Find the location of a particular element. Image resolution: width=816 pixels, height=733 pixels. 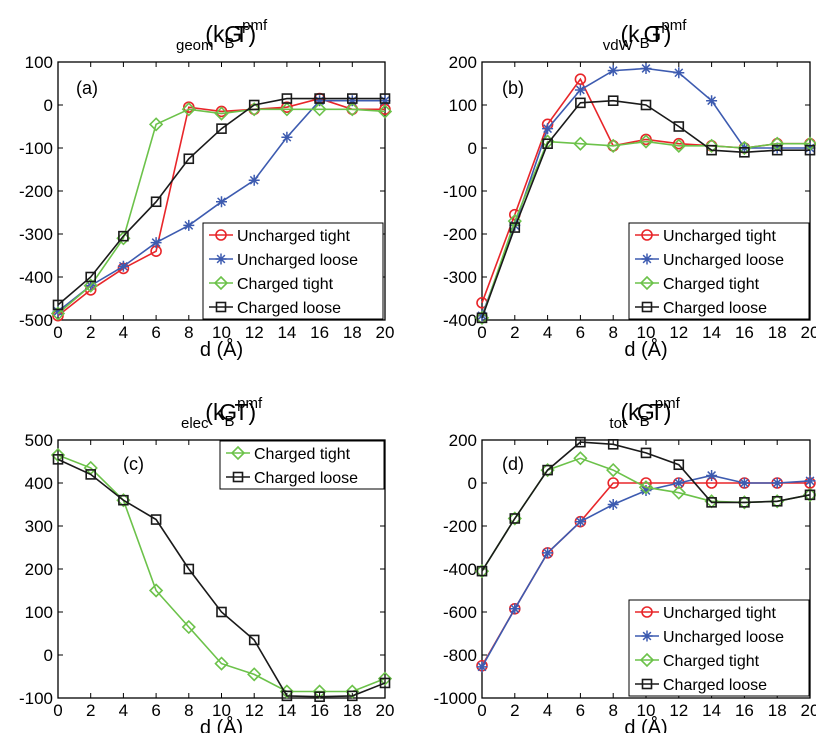

y-tick-label: 200 is located at coordinates (39, 569).